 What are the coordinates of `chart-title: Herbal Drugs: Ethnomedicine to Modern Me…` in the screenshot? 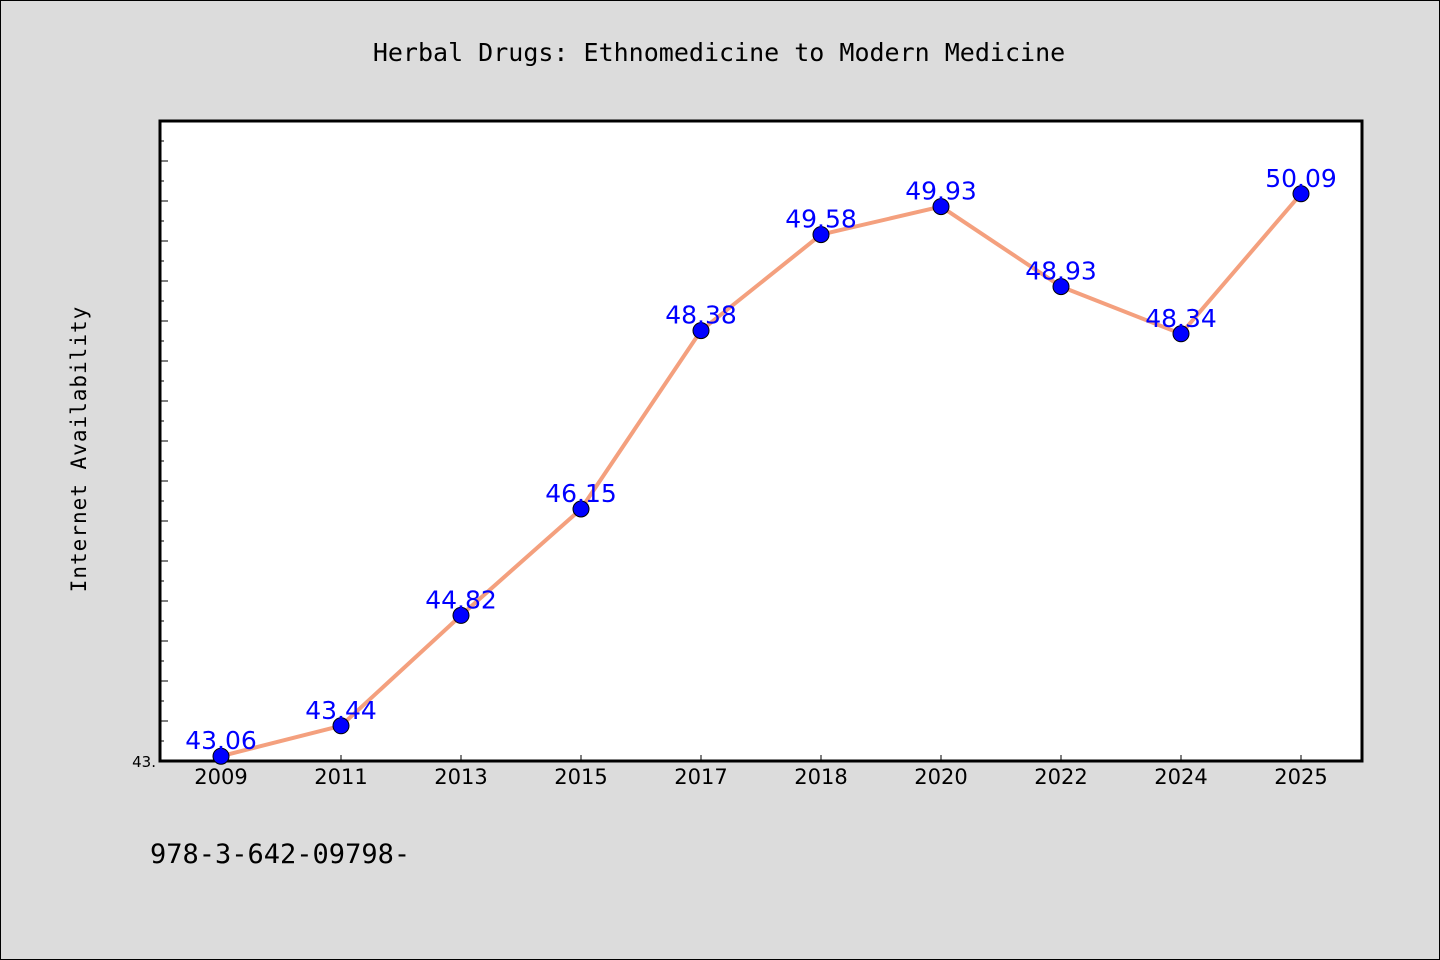 It's located at (719, 52).